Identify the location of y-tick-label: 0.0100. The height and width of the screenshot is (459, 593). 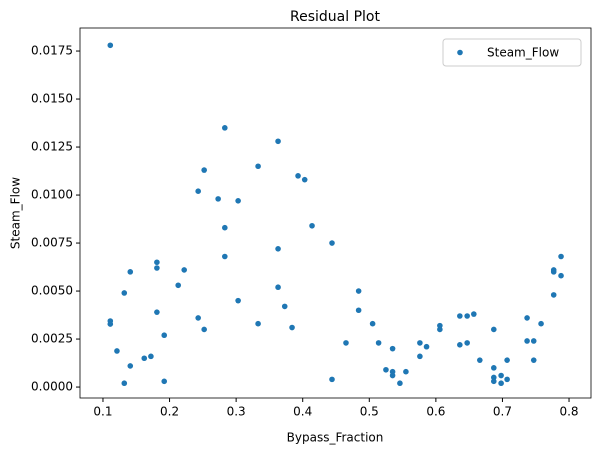
(52, 195).